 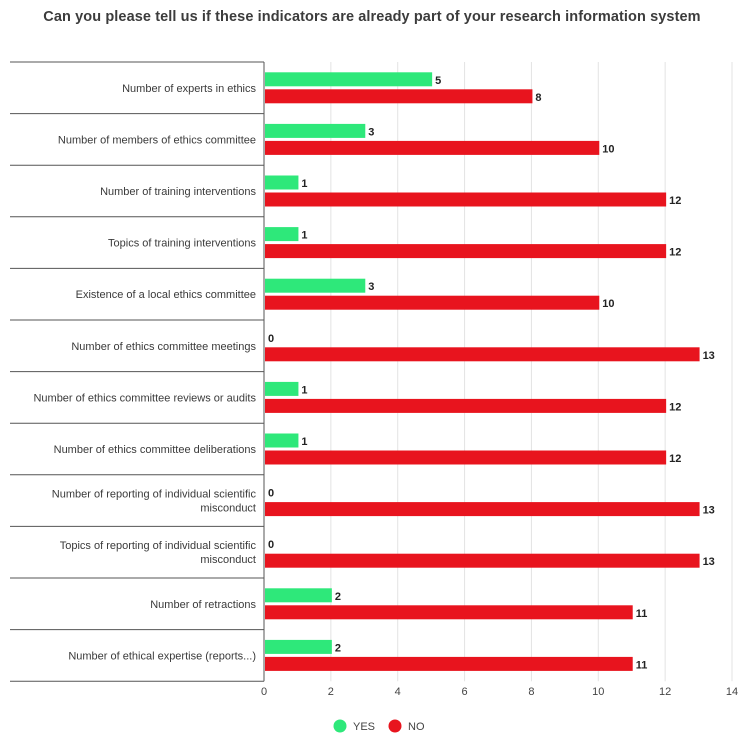 What do you see at coordinates (178, 192) in the screenshot?
I see `category-label: Number of training interventions` at bounding box center [178, 192].